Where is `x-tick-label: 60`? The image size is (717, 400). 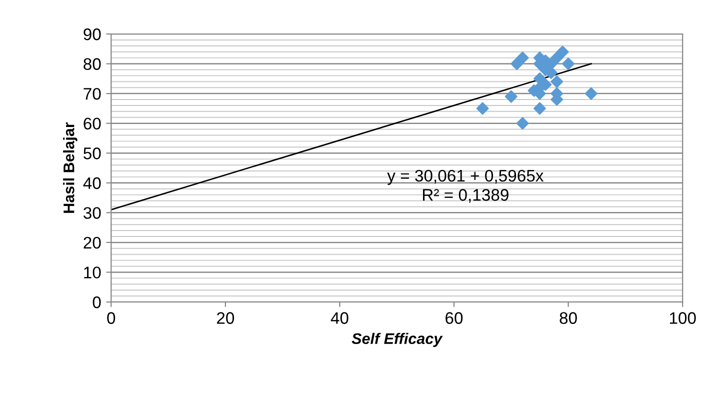 x-tick-label: 60 is located at coordinates (454, 318).